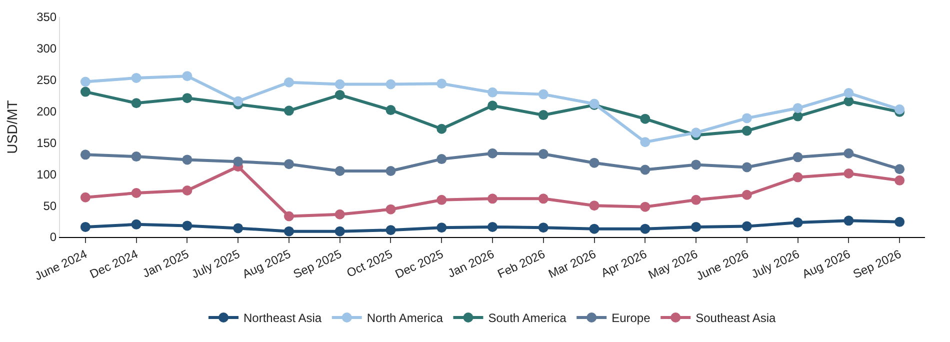 The image size is (950, 342). Describe the element at coordinates (419, 264) in the screenshot. I see `x-tick-label: Dec 2025` at that location.